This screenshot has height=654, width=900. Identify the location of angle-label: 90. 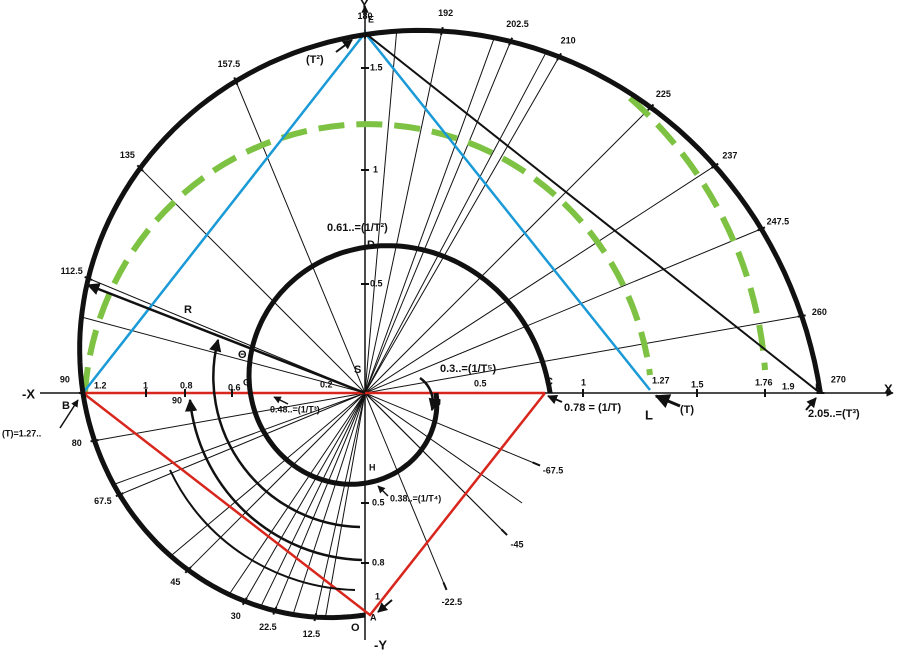
(65, 379).